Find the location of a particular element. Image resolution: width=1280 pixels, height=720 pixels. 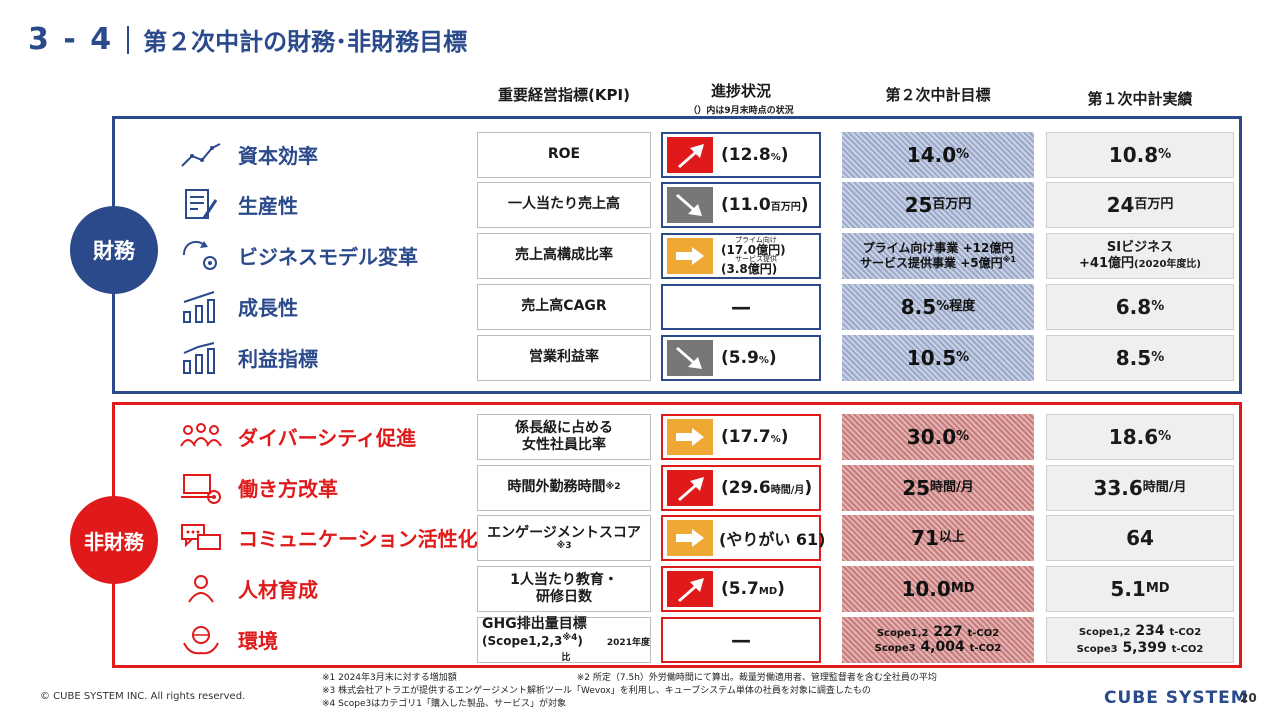

table-row: 利益指標 営業利益率 (5.9%) 10.5% 8.5% is located at coordinates (640, 358).